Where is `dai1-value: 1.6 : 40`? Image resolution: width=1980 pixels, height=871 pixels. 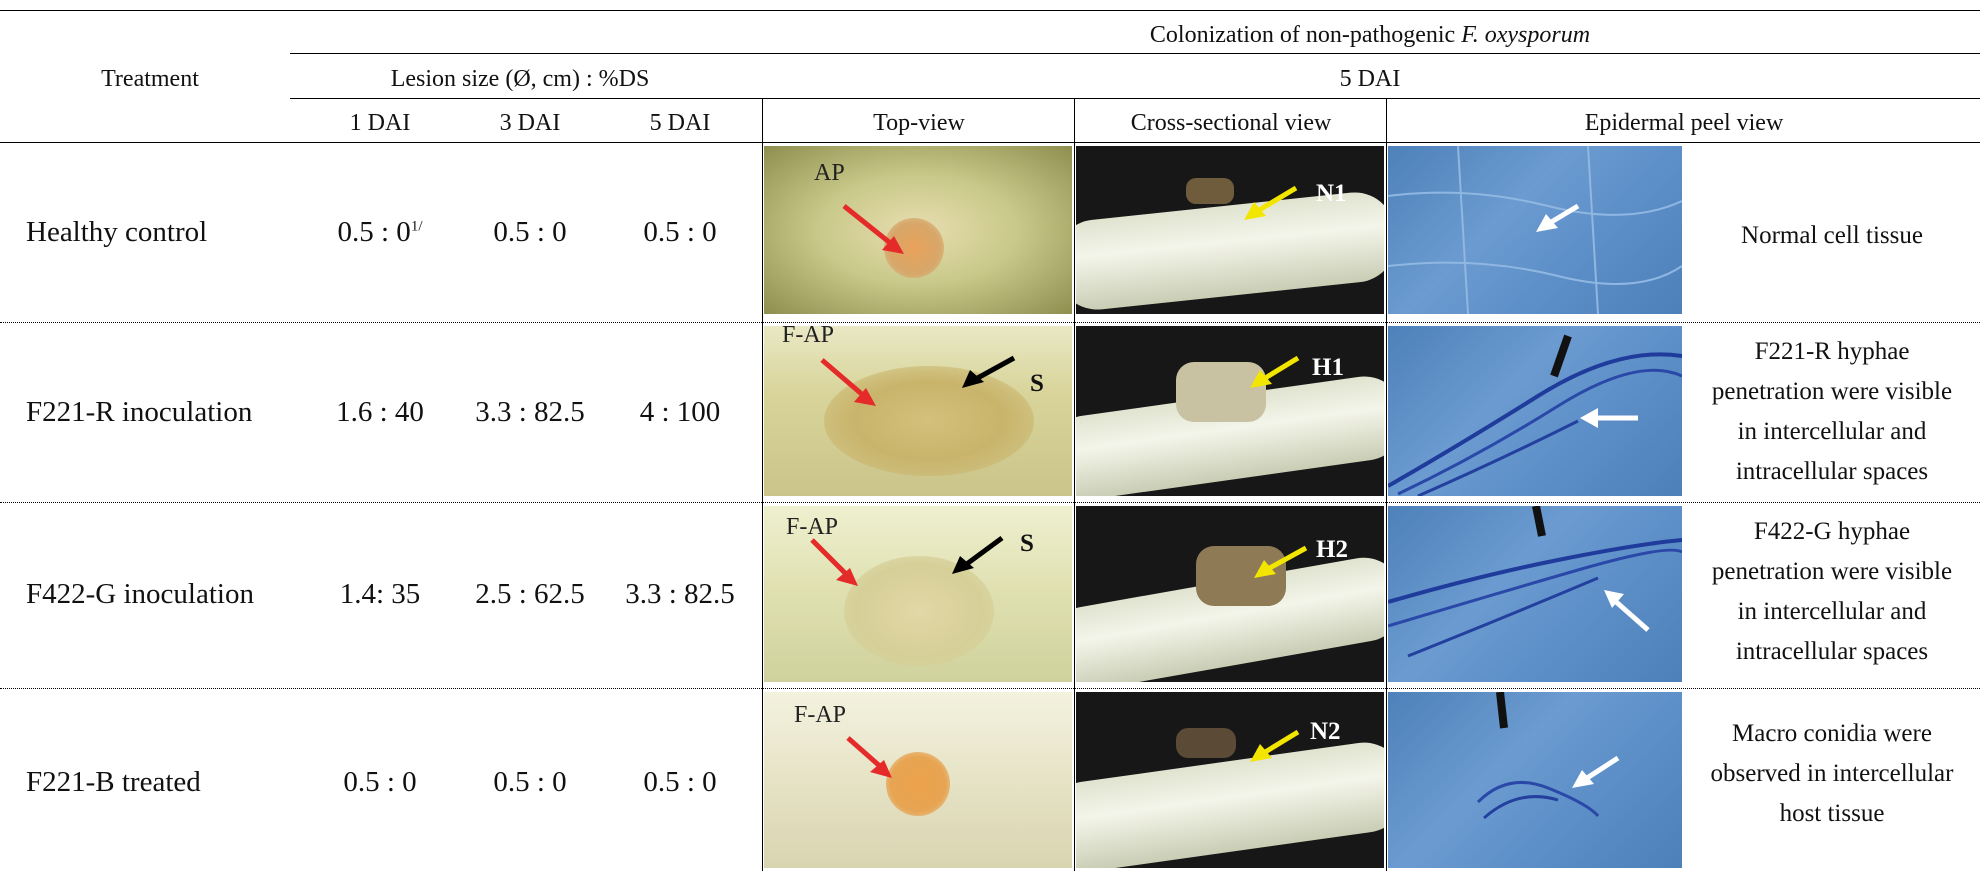
dai1-value: 1.6 : 40 is located at coordinates (380, 412).